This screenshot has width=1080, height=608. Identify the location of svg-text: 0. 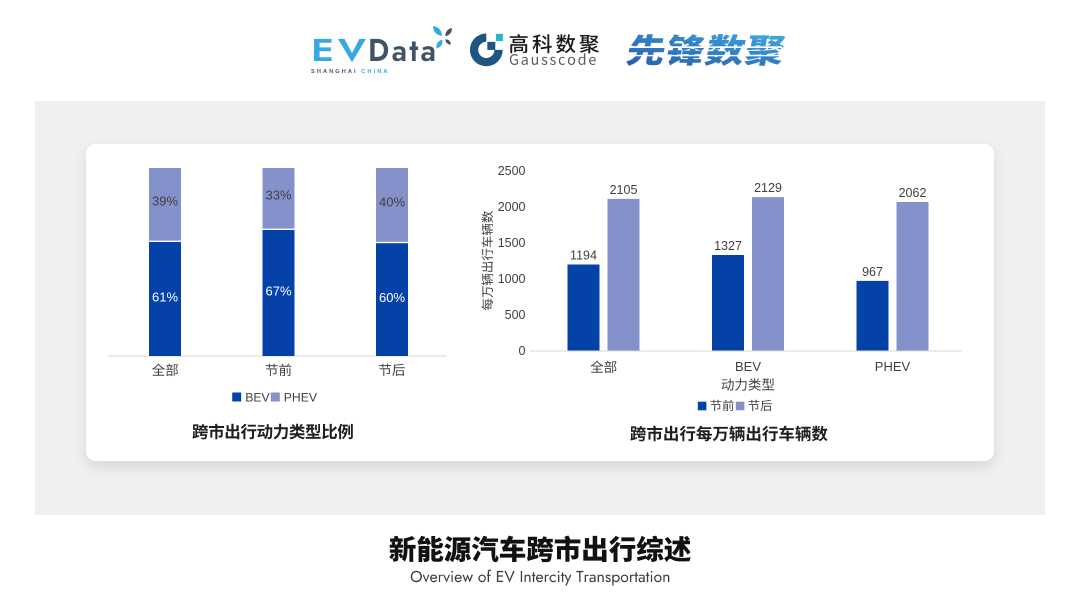
(522, 351).